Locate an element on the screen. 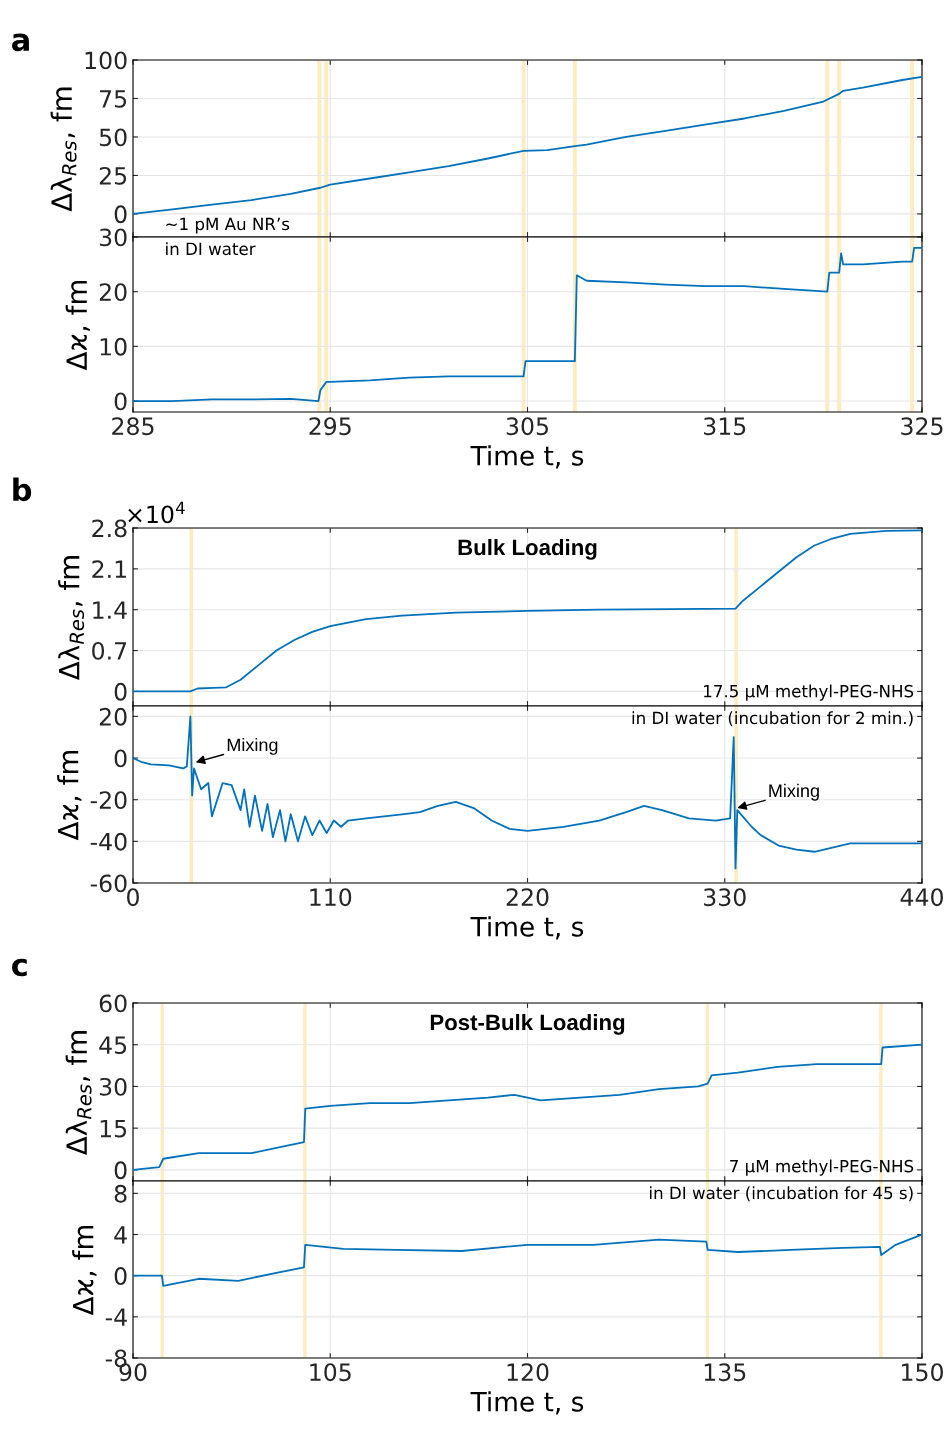  annotation: in DI water (incubation for 45 s) is located at coordinates (781, 1194).